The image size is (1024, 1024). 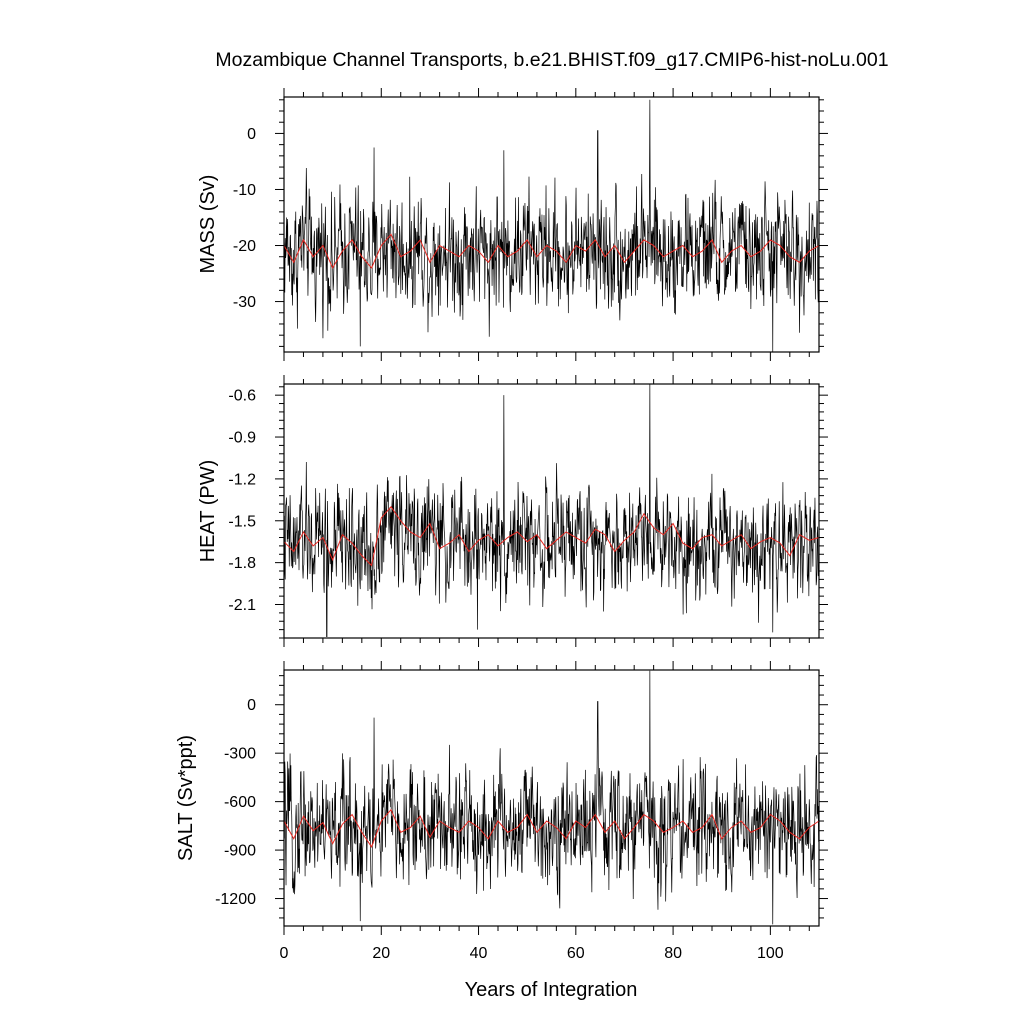 What do you see at coordinates (242, 396) in the screenshot?
I see `y-tick-label-heat: -0.6` at bounding box center [242, 396].